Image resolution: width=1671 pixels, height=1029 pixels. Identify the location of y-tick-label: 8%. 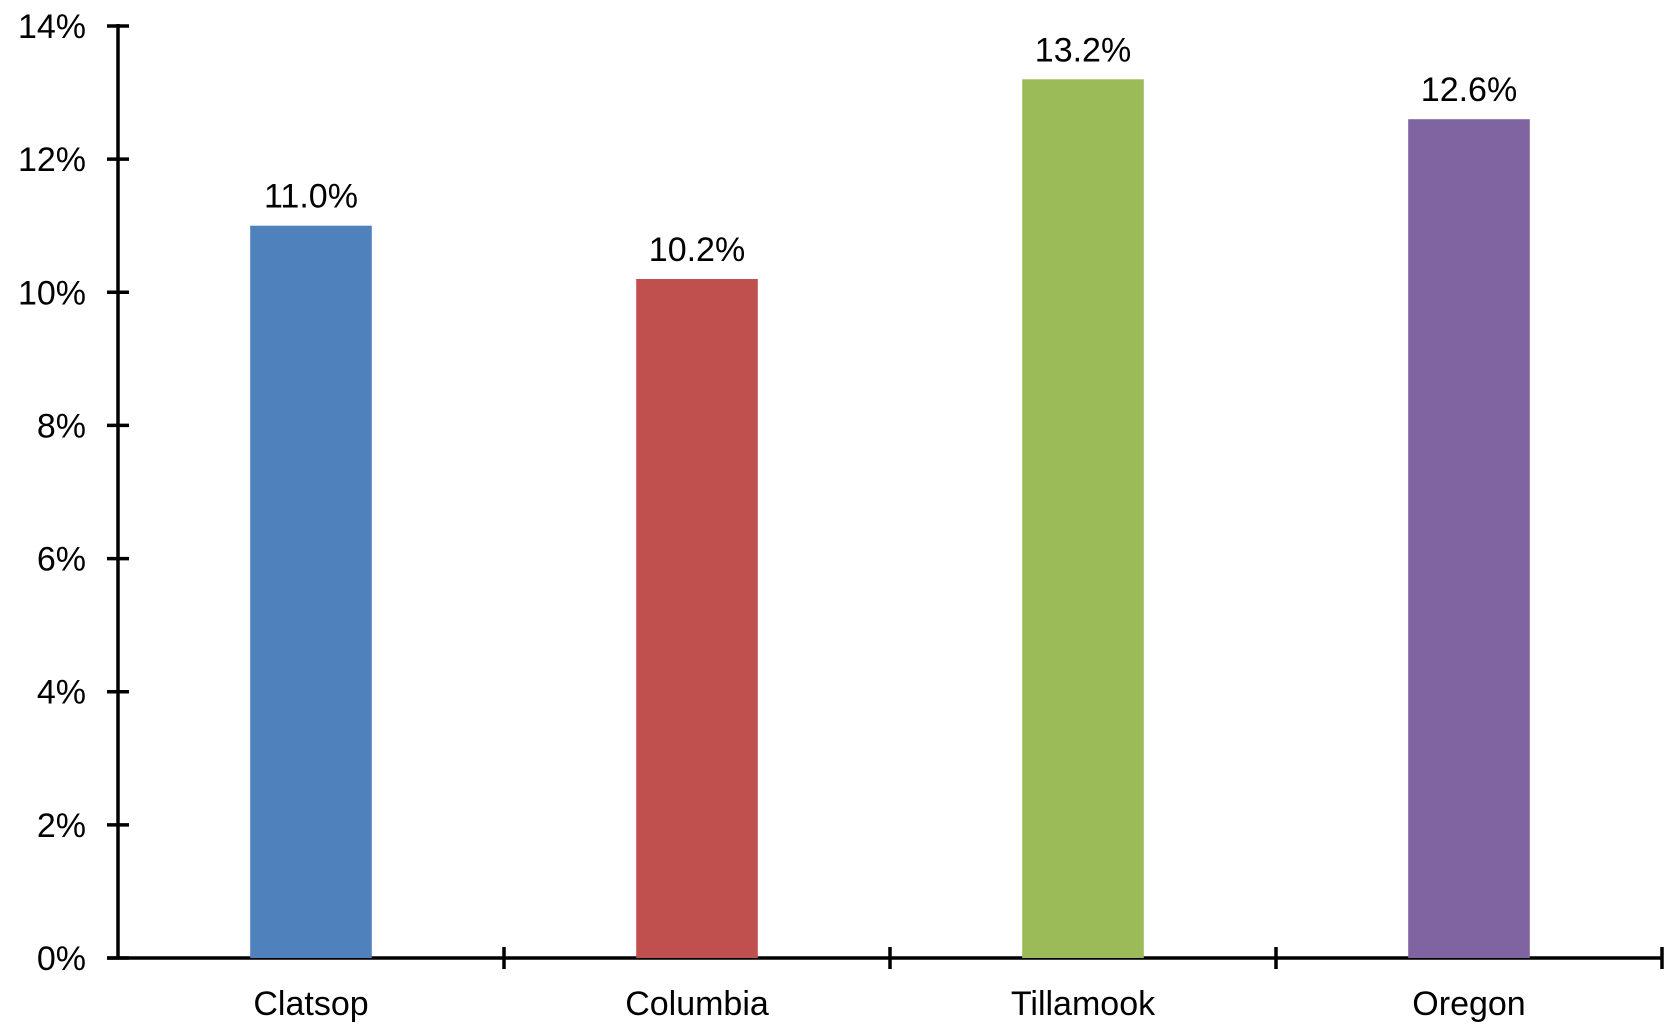
(61, 426).